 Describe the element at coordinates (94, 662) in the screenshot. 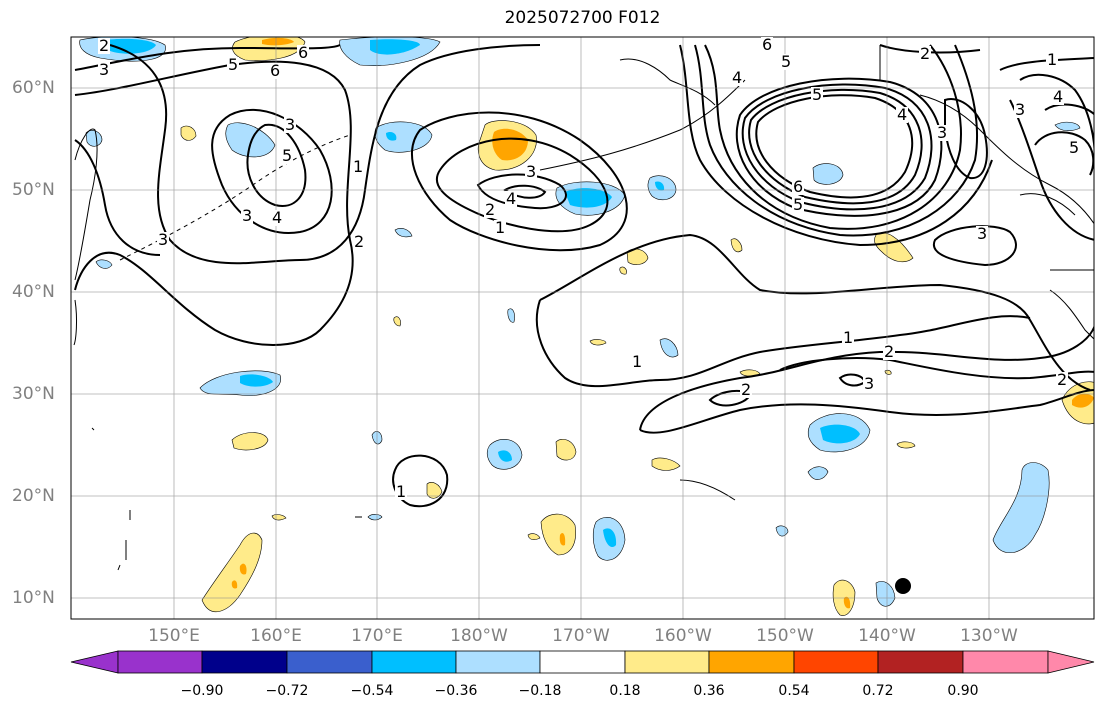

I see `colorbar-lower-extension` at that location.